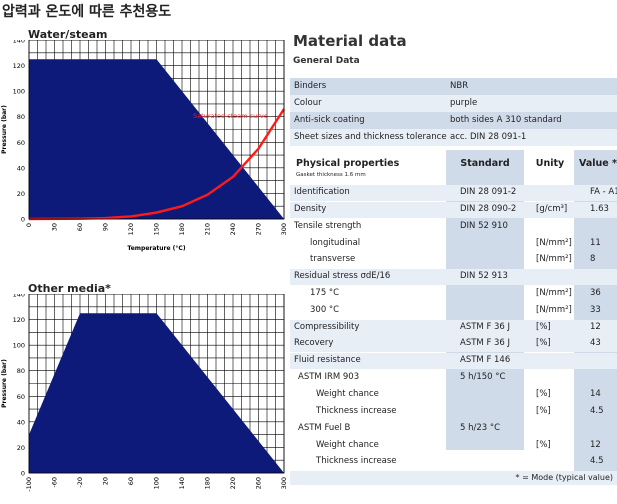 This screenshot has height=504, width=617. What do you see at coordinates (595, 243) in the screenshot?
I see `property-value: 11` at bounding box center [595, 243].